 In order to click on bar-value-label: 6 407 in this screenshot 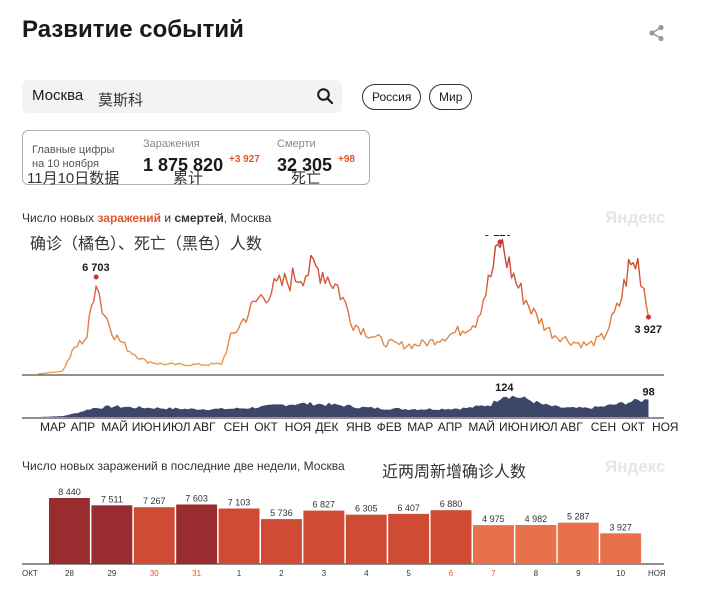, I will do `click(408, 508)`.